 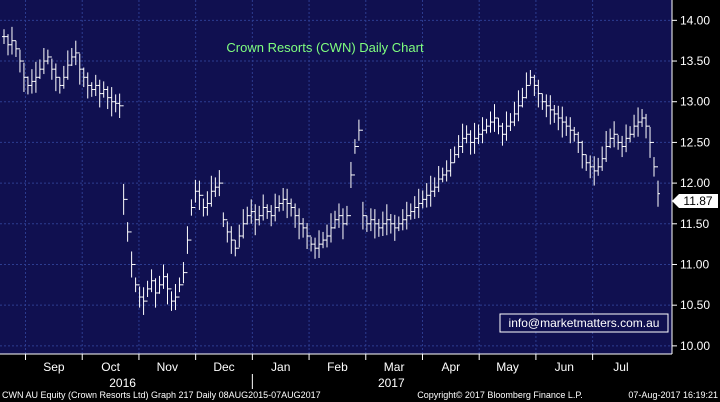 What do you see at coordinates (695, 61) in the screenshot?
I see `y-tick-label: 13.50` at bounding box center [695, 61].